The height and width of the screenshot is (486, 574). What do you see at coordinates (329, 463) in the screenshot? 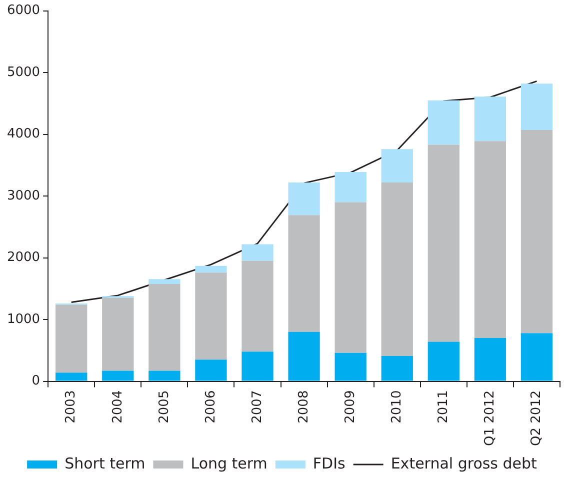
I see `legend-label: FDIs` at bounding box center [329, 463].